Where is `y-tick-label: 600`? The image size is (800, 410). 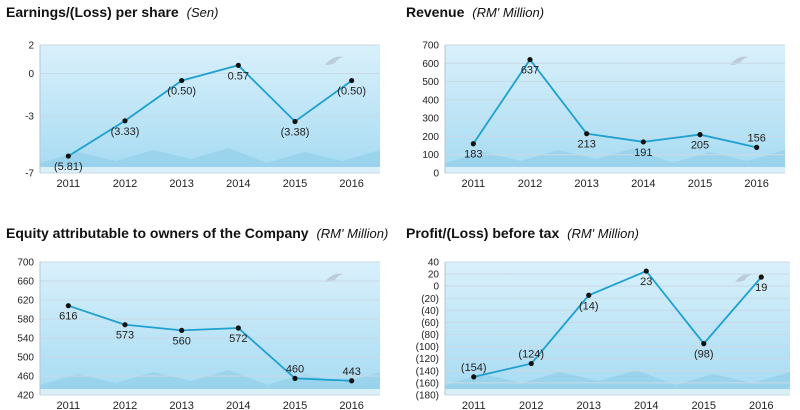 y-tick-label: 600 is located at coordinates (430, 64).